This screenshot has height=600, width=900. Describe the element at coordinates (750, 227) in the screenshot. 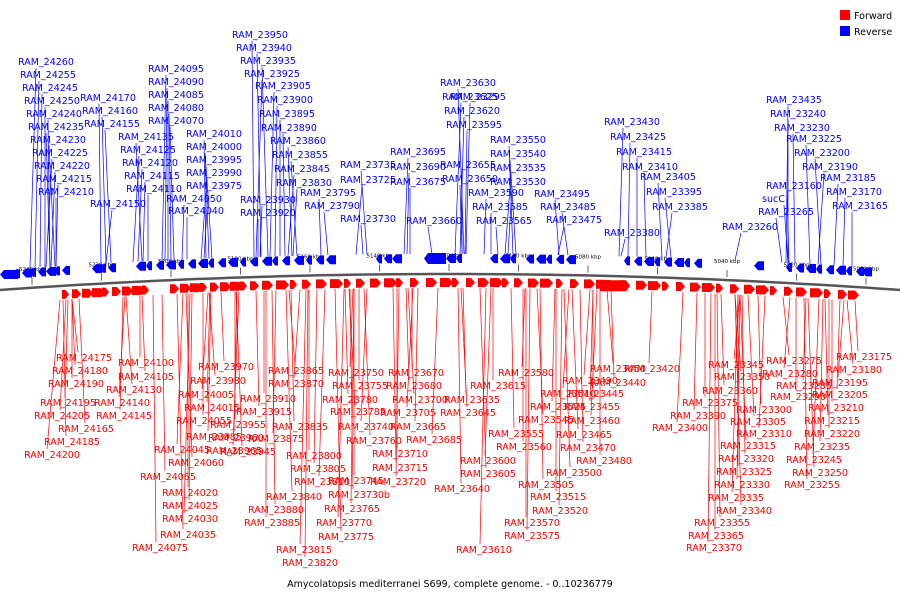

I see `reverse-gene-label: RAM_23260` at that location.